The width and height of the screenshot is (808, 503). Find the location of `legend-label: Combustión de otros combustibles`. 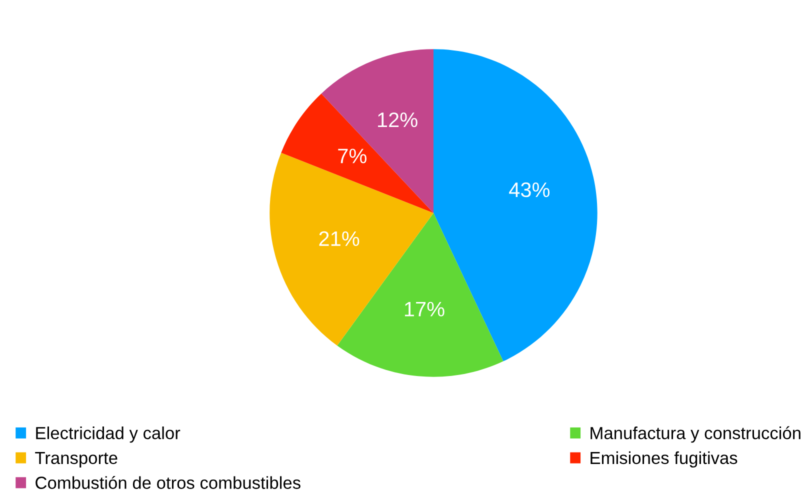

legend-label: Combustión de otros combustibles is located at coordinates (168, 482).